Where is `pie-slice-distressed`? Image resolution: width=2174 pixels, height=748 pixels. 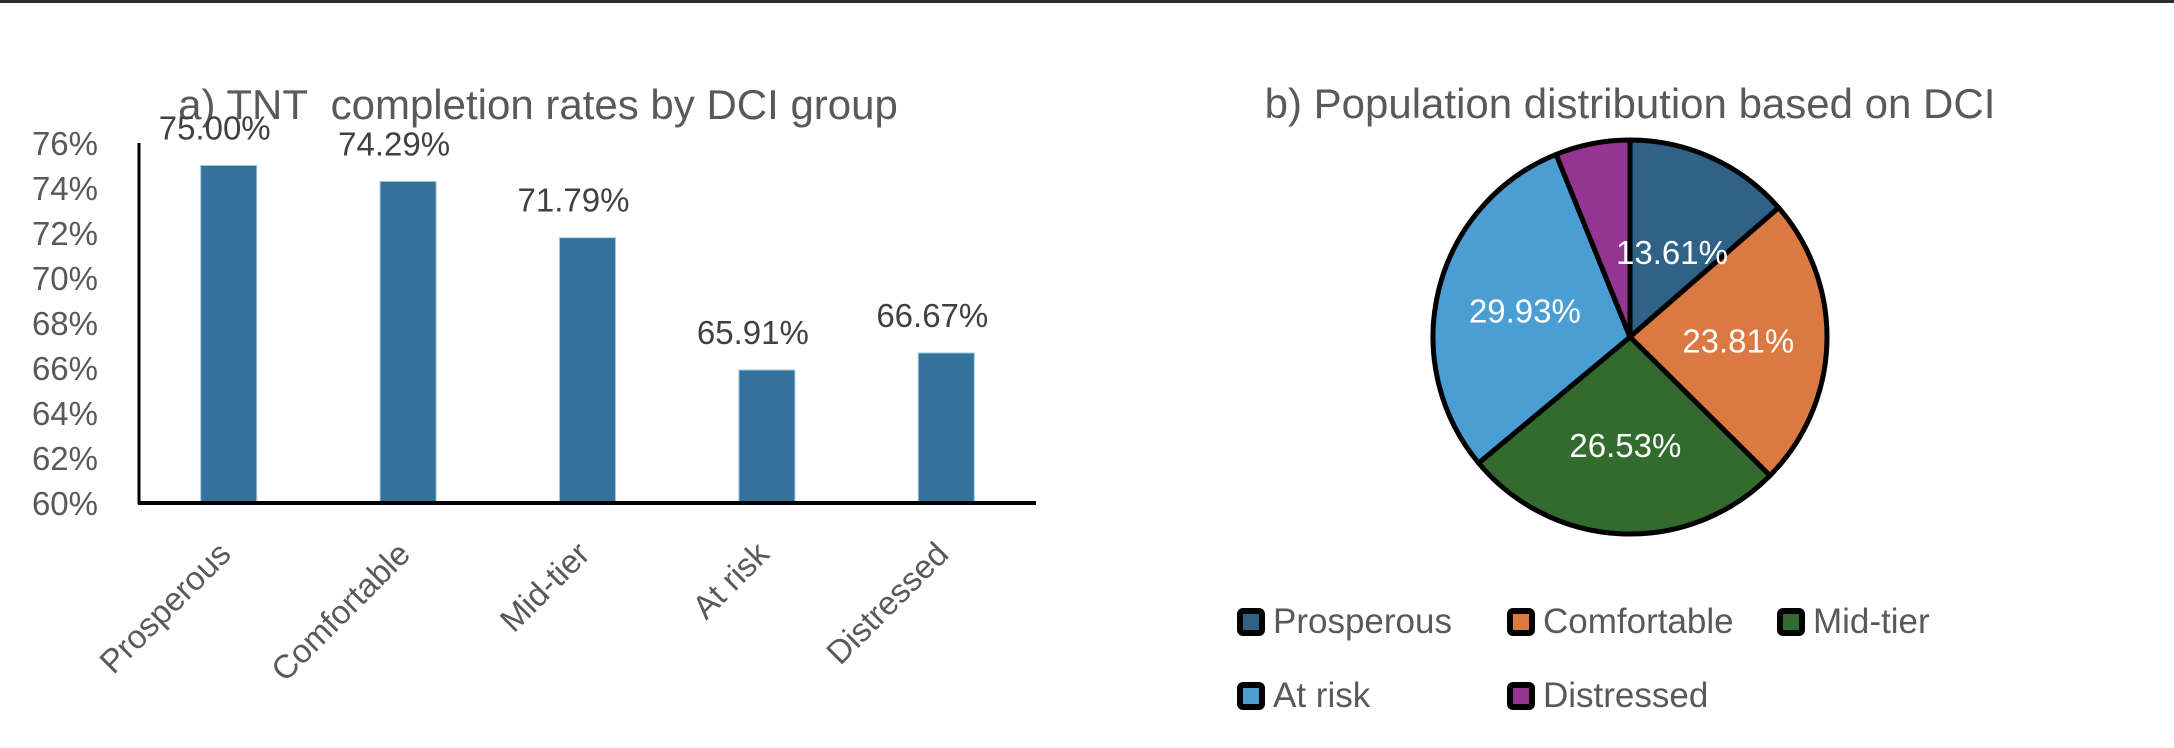 pie-slice-distressed is located at coordinates (1593, 238).